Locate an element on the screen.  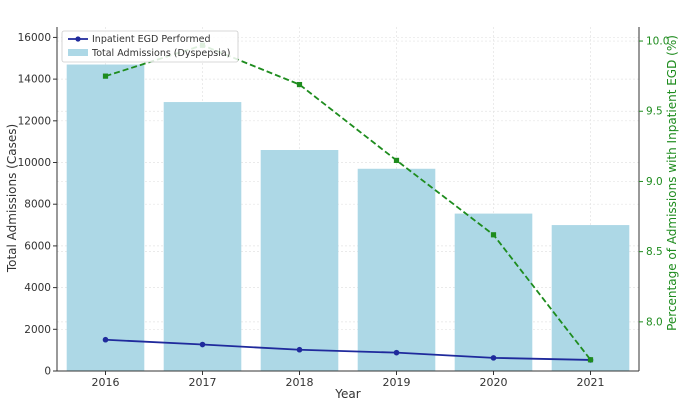
legend-bar-swatch is located at coordinates (78, 52).